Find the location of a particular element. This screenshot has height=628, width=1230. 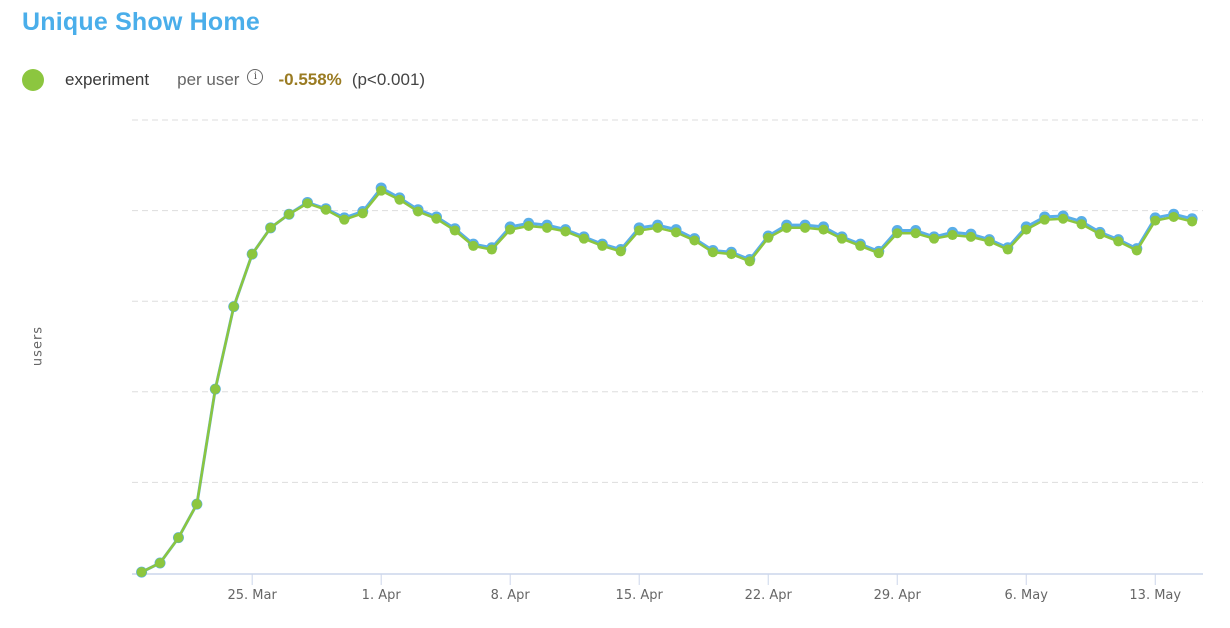

x-tick-label: 29. Apr is located at coordinates (898, 595).